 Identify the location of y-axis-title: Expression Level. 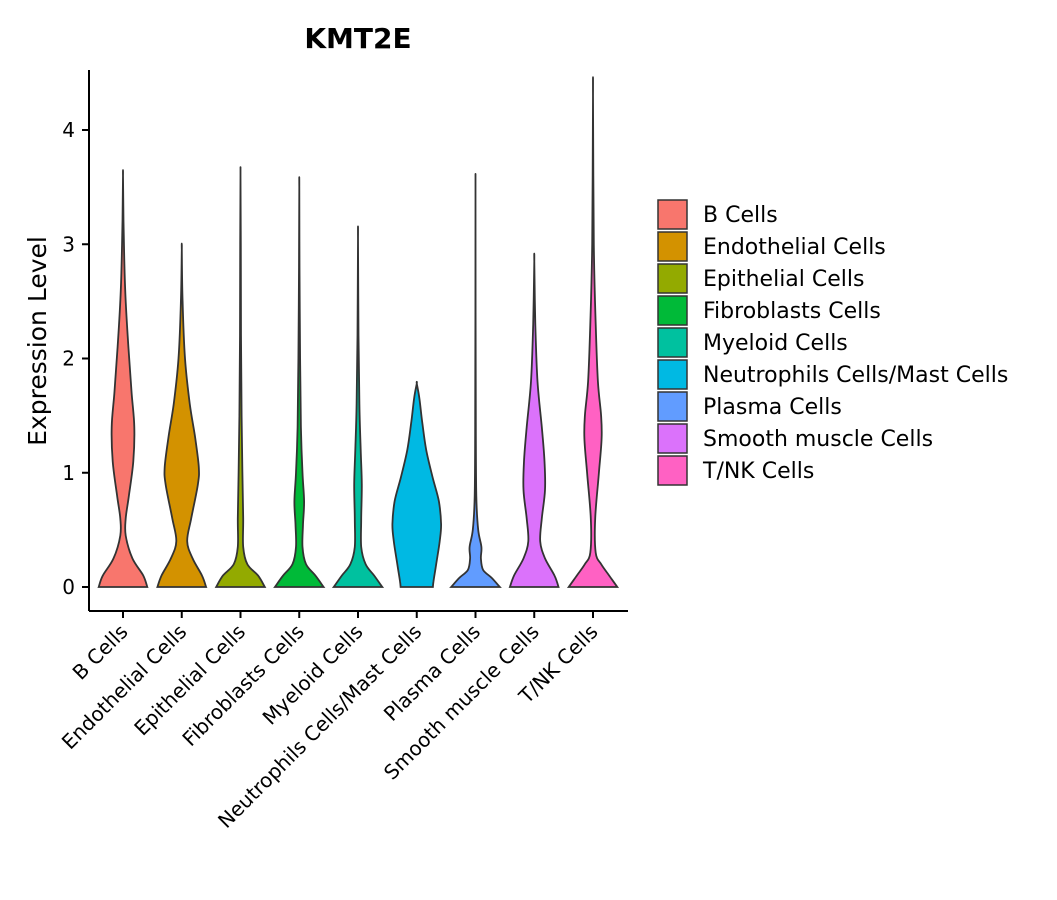
(37, 341).